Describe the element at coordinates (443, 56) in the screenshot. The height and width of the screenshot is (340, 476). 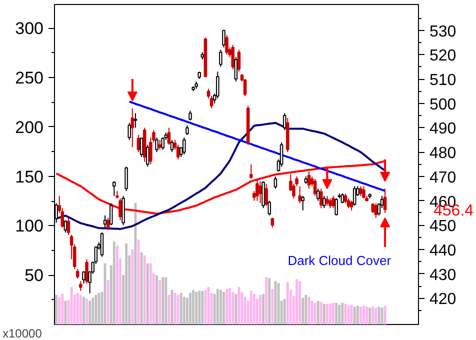
I see `y-tick-label: 520` at that location.